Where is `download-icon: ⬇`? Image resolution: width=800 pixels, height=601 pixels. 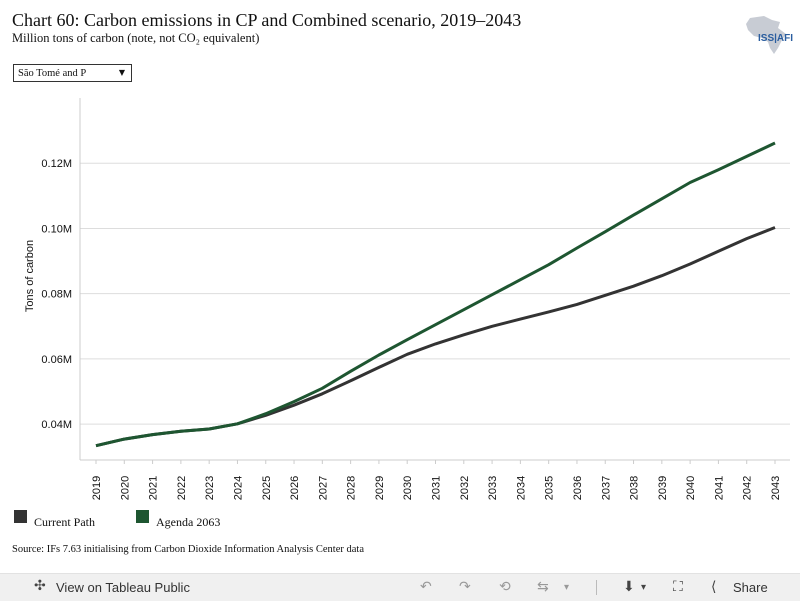 download-icon: ⬇ is located at coordinates (629, 587).